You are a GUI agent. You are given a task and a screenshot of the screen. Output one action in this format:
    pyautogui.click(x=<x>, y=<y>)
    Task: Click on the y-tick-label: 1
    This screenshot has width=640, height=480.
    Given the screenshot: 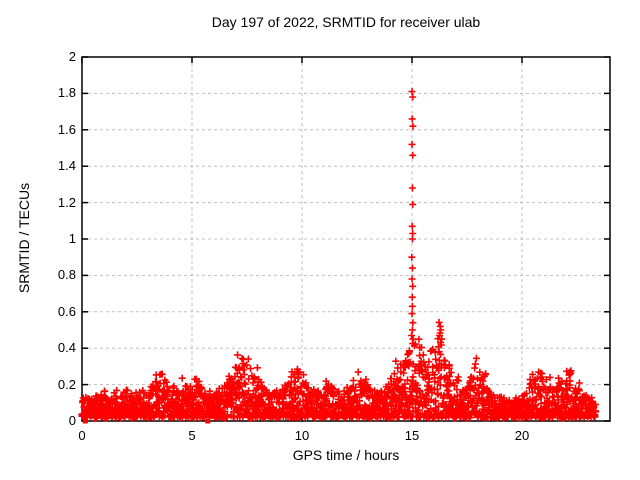 What is the action you would take?
    pyautogui.click(x=72, y=238)
    